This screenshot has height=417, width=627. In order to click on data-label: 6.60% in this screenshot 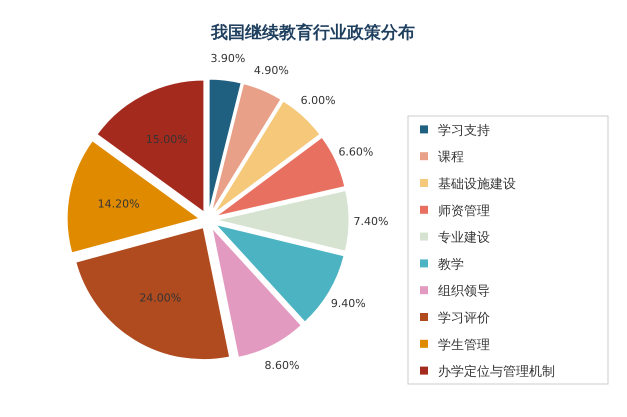, I will do `click(356, 152)`.